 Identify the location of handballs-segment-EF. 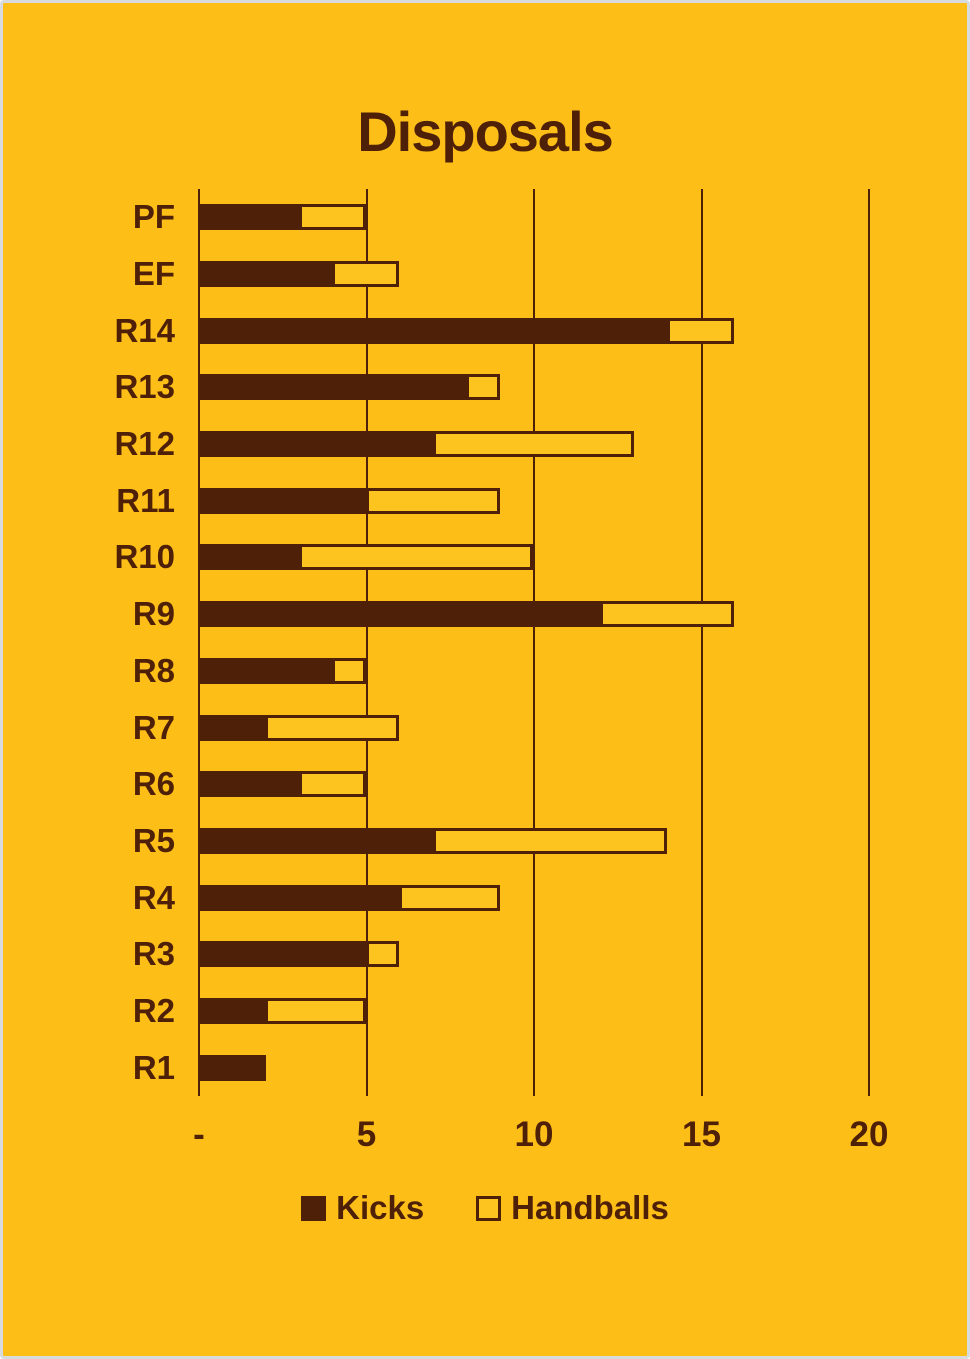
(365, 274).